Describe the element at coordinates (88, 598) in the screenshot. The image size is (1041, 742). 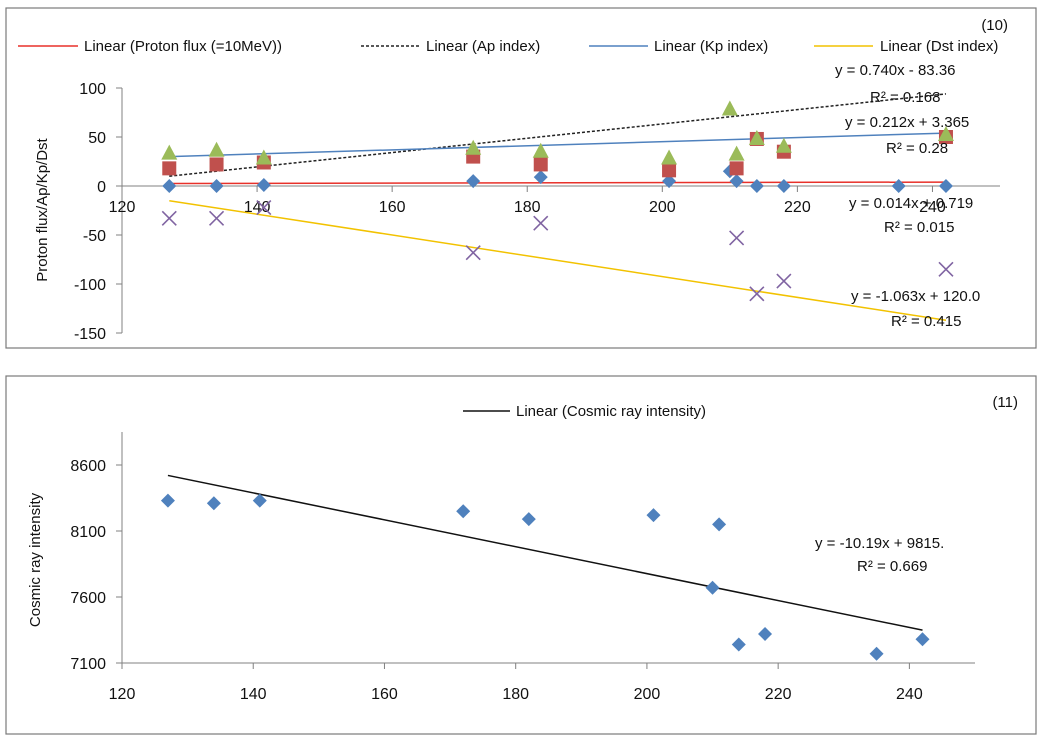
I see `chart-11-y-tick-label: 7600` at that location.